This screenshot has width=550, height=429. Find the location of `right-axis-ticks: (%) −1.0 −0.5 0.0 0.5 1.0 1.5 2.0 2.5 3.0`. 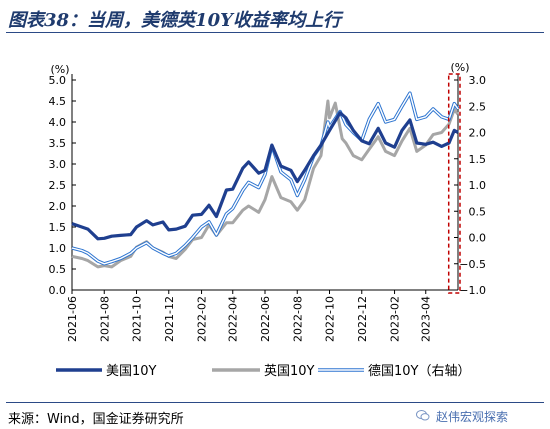

right-axis-ticks: (%) −1.0 −0.5 0.0 0.5 1.0 1.5 2.0 2.5 3.0 is located at coordinates (468, 179).